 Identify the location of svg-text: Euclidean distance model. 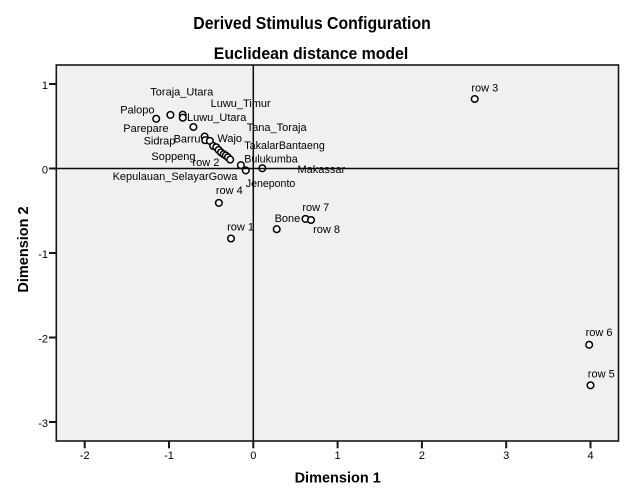
(311, 54).